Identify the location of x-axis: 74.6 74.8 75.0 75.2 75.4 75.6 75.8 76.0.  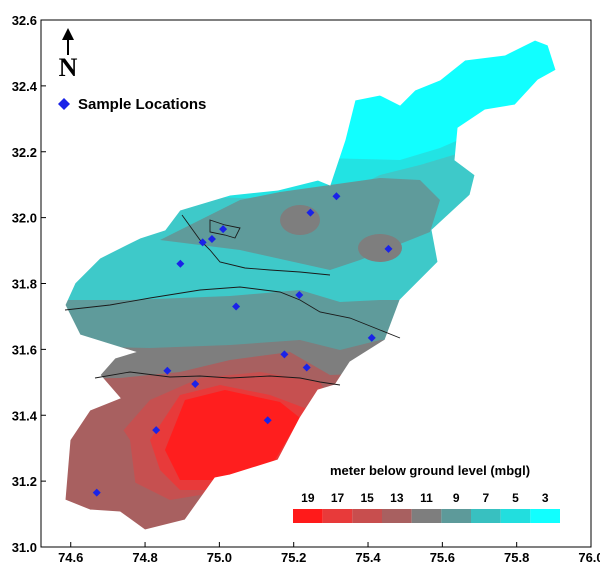
(329, 553).